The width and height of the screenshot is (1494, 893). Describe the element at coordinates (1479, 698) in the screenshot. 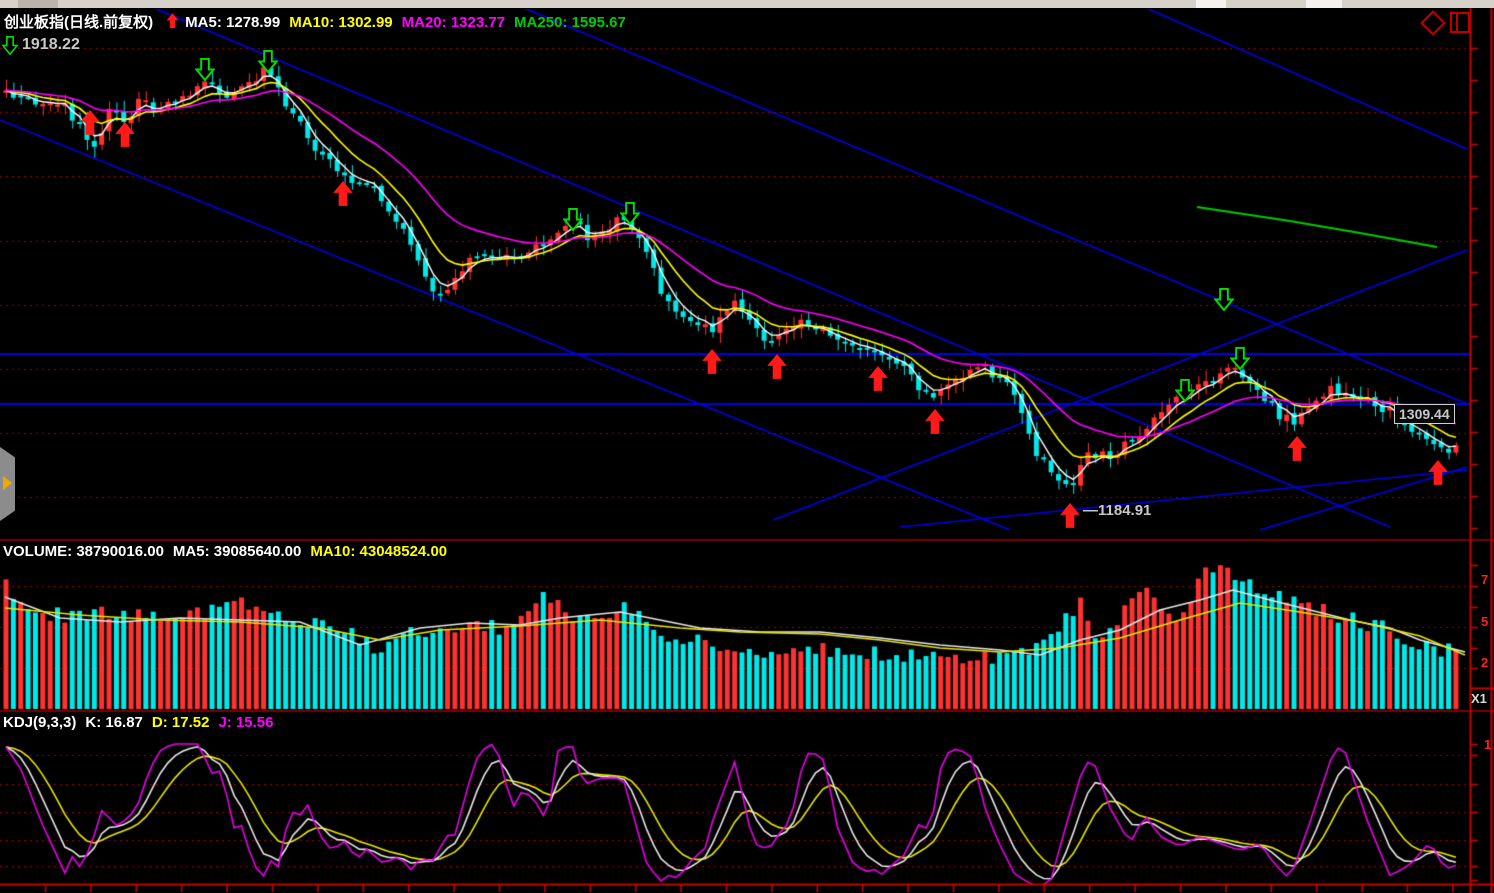

I see `volume-unit-label: X1` at that location.